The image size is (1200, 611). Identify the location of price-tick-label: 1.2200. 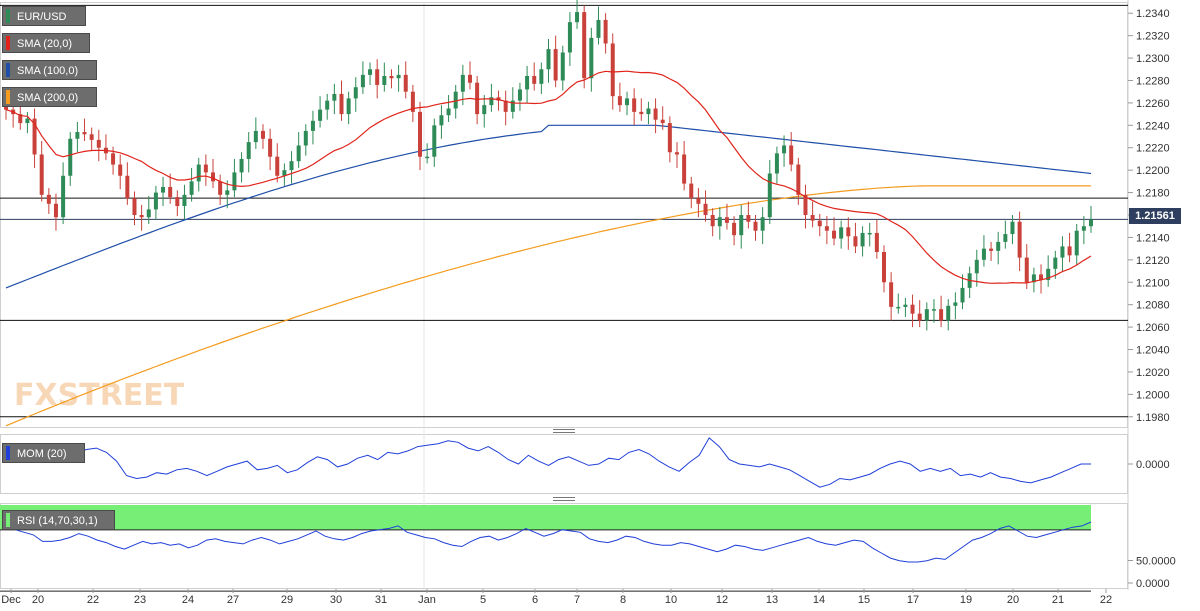
(1153, 171).